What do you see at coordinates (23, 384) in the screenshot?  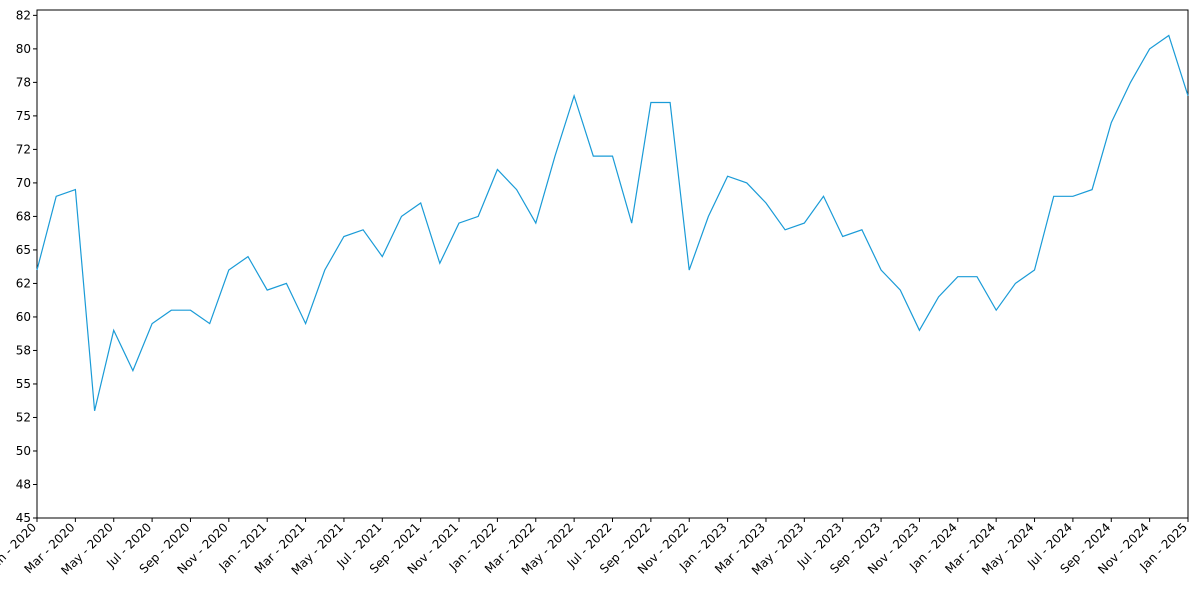 I see `y-tick-label: 55` at bounding box center [23, 384].